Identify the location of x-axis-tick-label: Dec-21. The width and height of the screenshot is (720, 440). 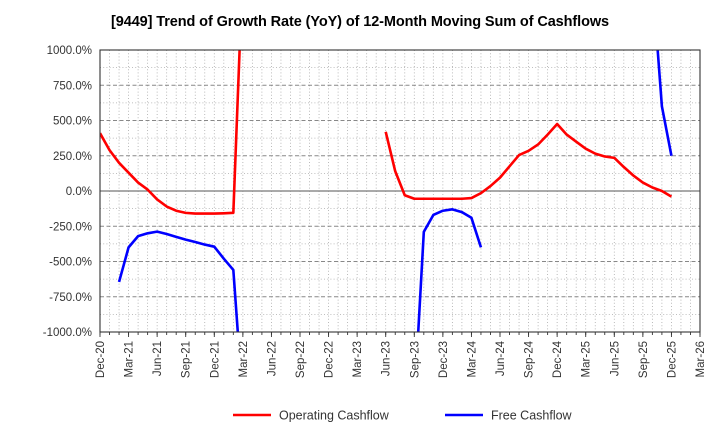
(215, 359).